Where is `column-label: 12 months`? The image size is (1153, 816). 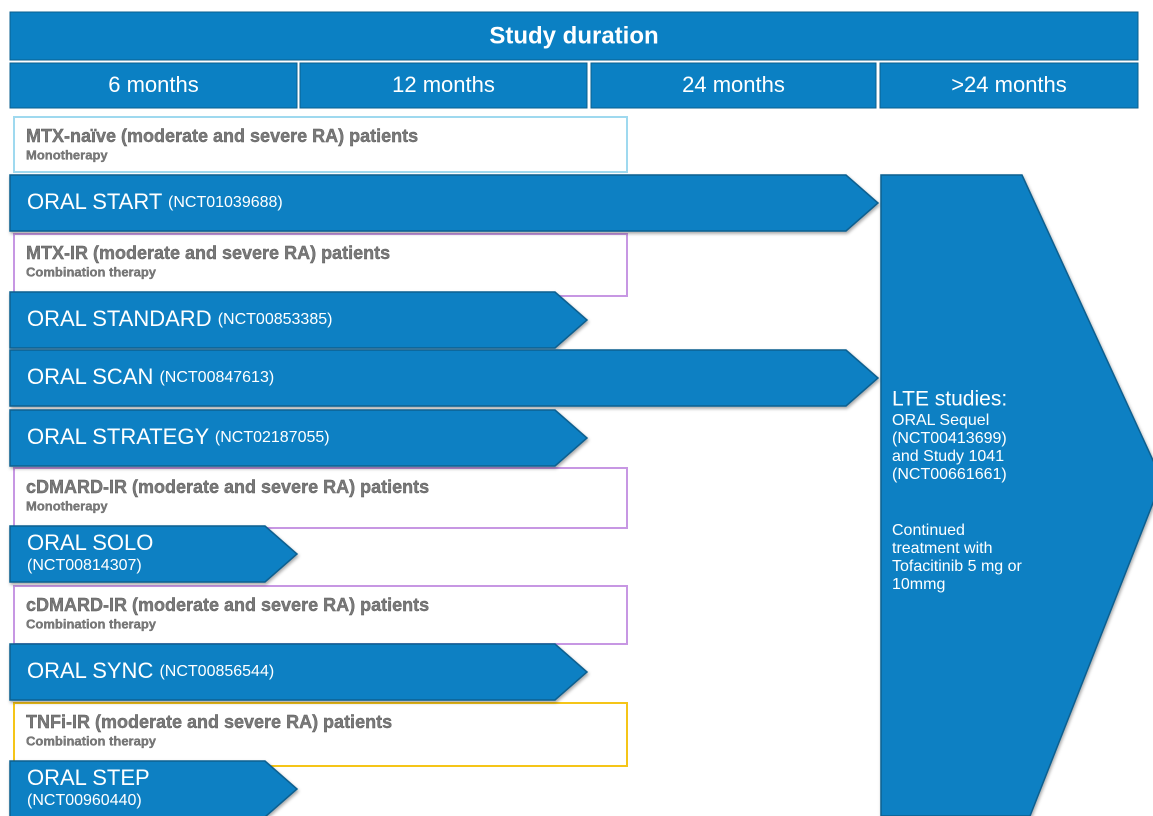
column-label: 12 months is located at coordinates (443, 84).